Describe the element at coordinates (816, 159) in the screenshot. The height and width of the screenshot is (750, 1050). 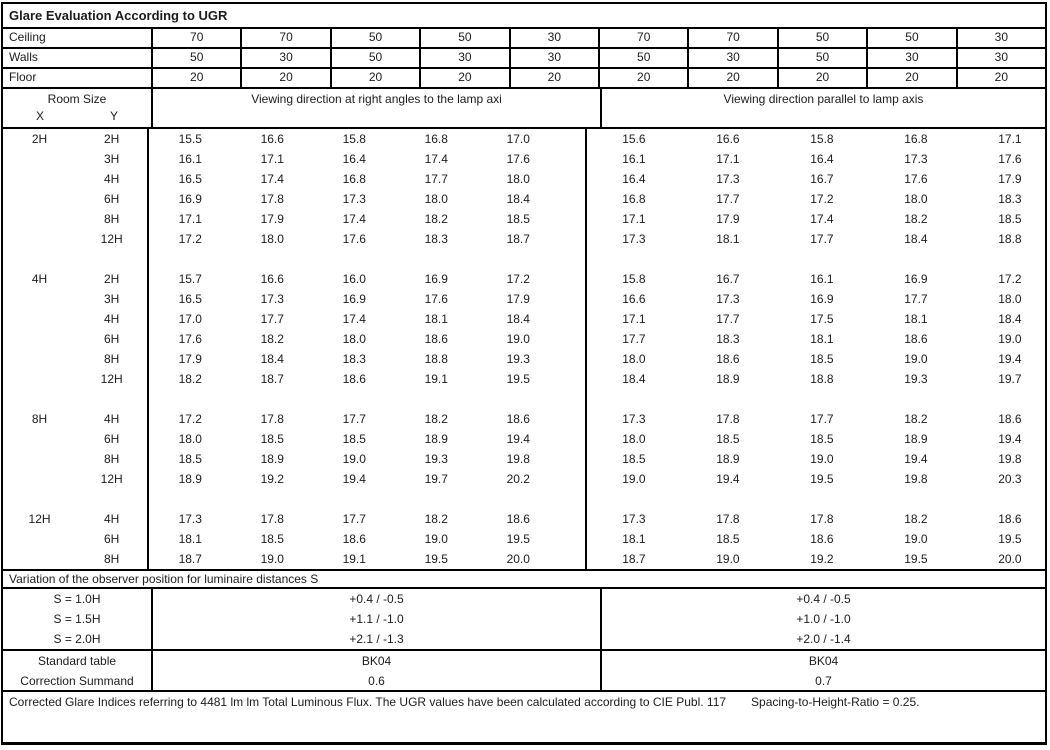
I see `ugr-values-parallel: 16.1 17.1 16.4 17.3 17.6` at that location.